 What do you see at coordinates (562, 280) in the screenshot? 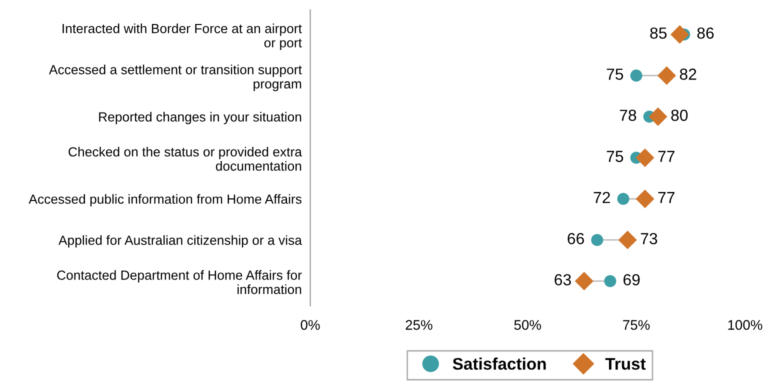
I see `data-label: 63` at bounding box center [562, 280].